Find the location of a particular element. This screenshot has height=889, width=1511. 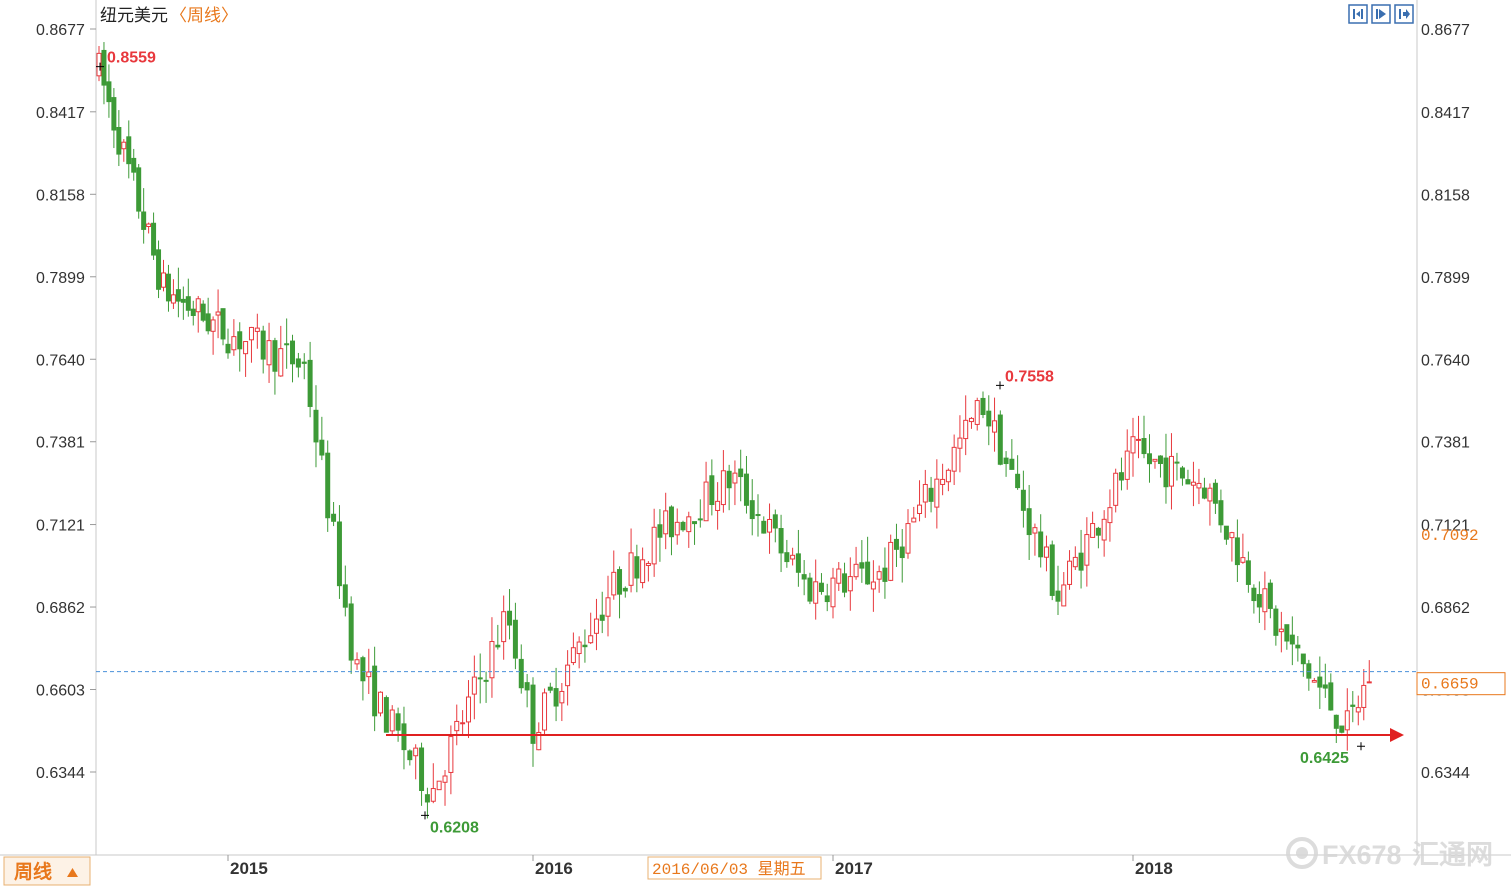

scroll-right-icon is located at coordinates (1404, 14).